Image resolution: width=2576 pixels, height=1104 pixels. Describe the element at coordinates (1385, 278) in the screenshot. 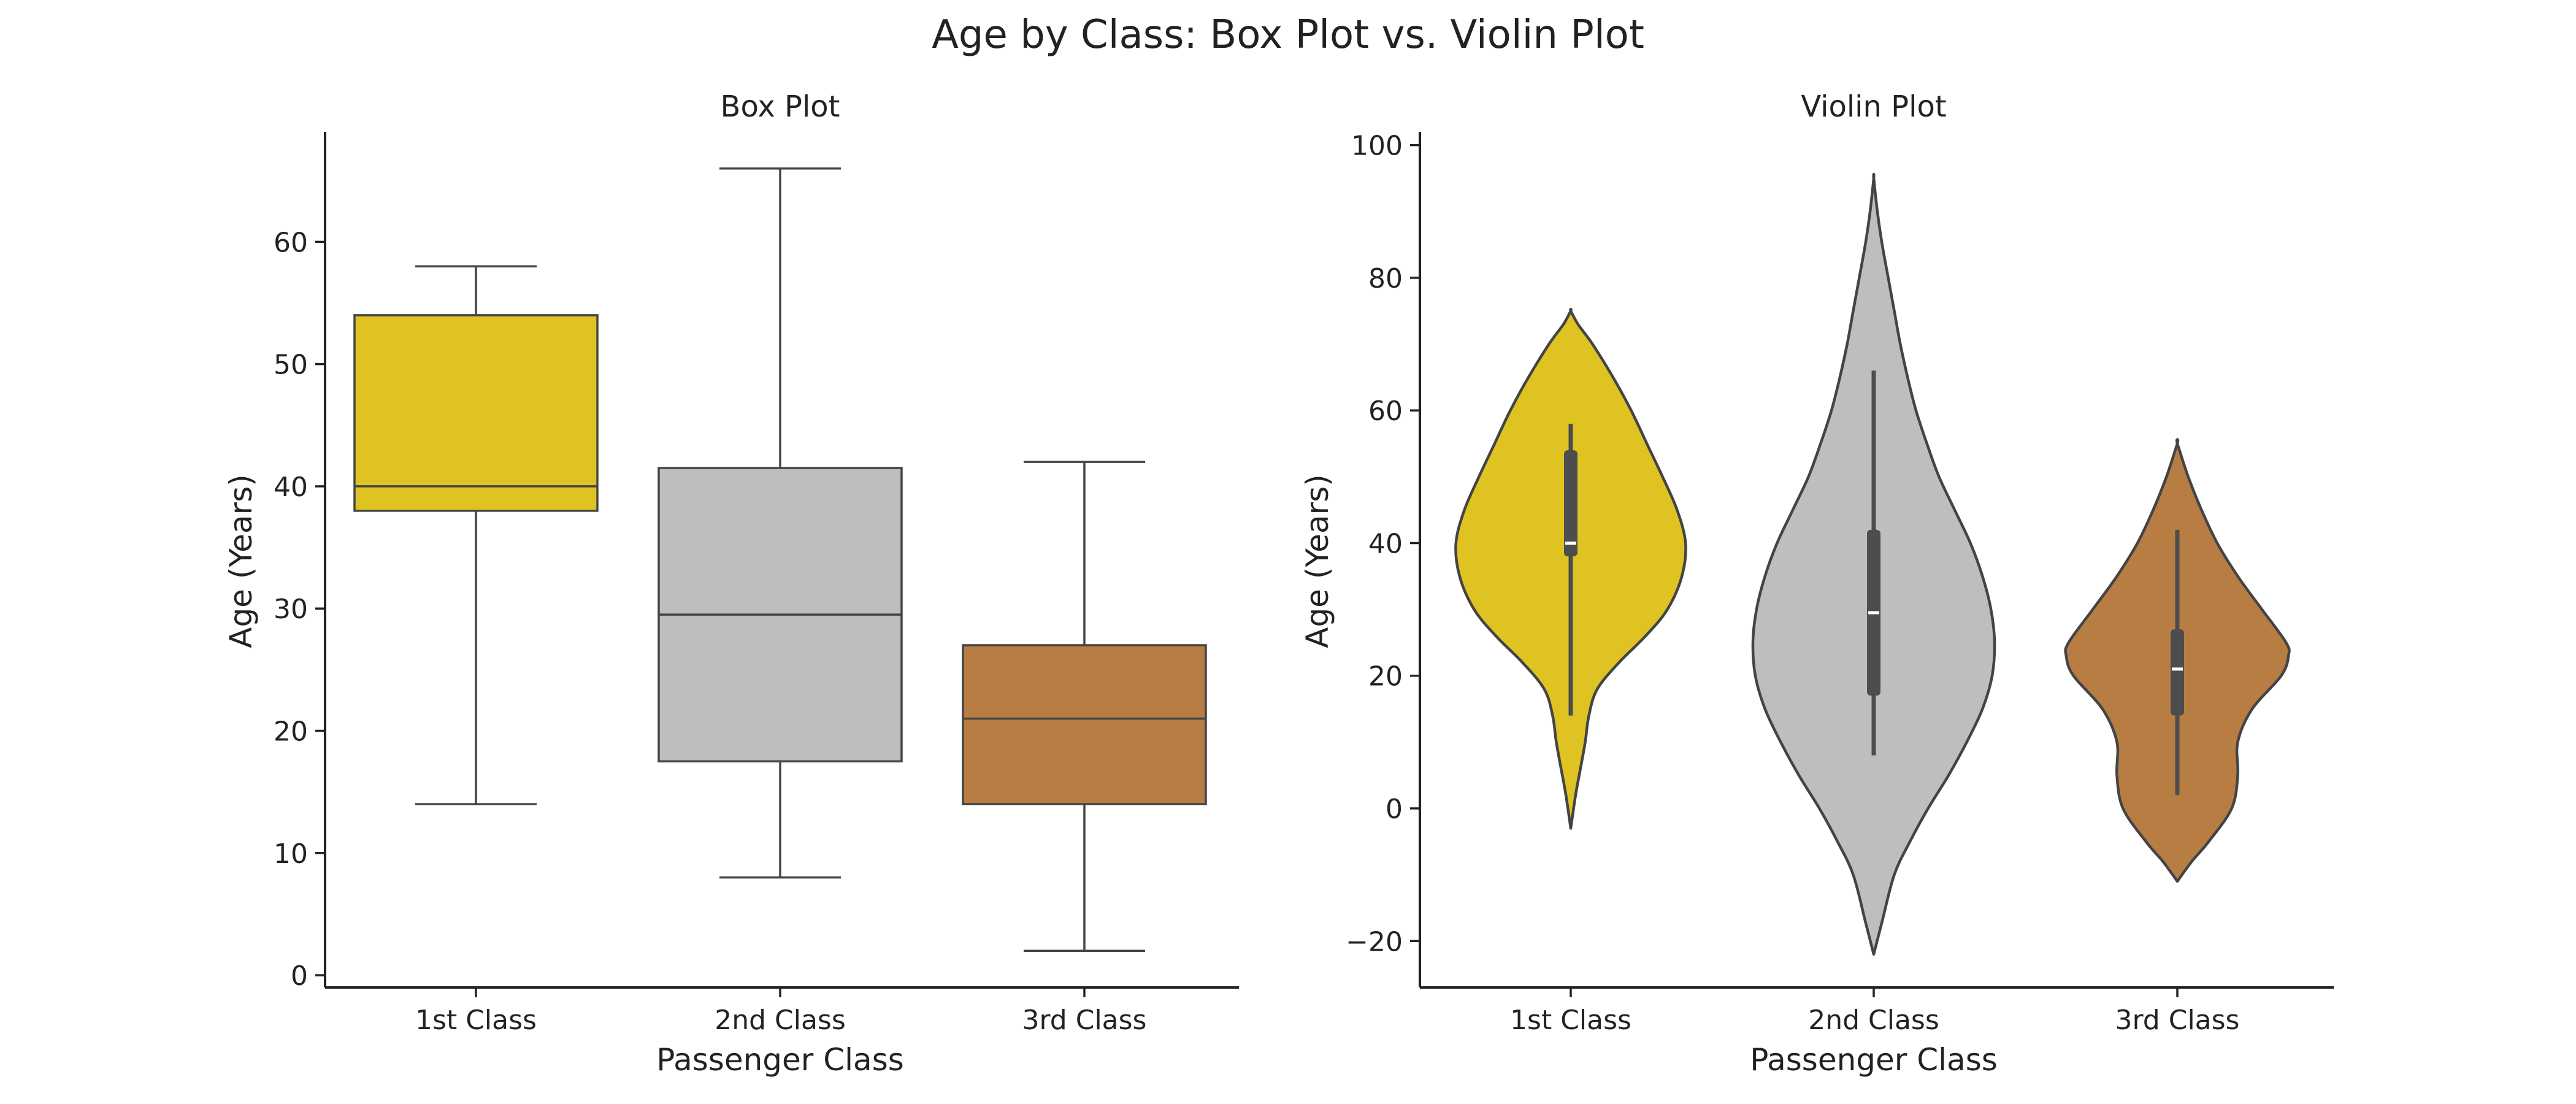

I see `violin-plot-y-tick-label: 80` at that location.